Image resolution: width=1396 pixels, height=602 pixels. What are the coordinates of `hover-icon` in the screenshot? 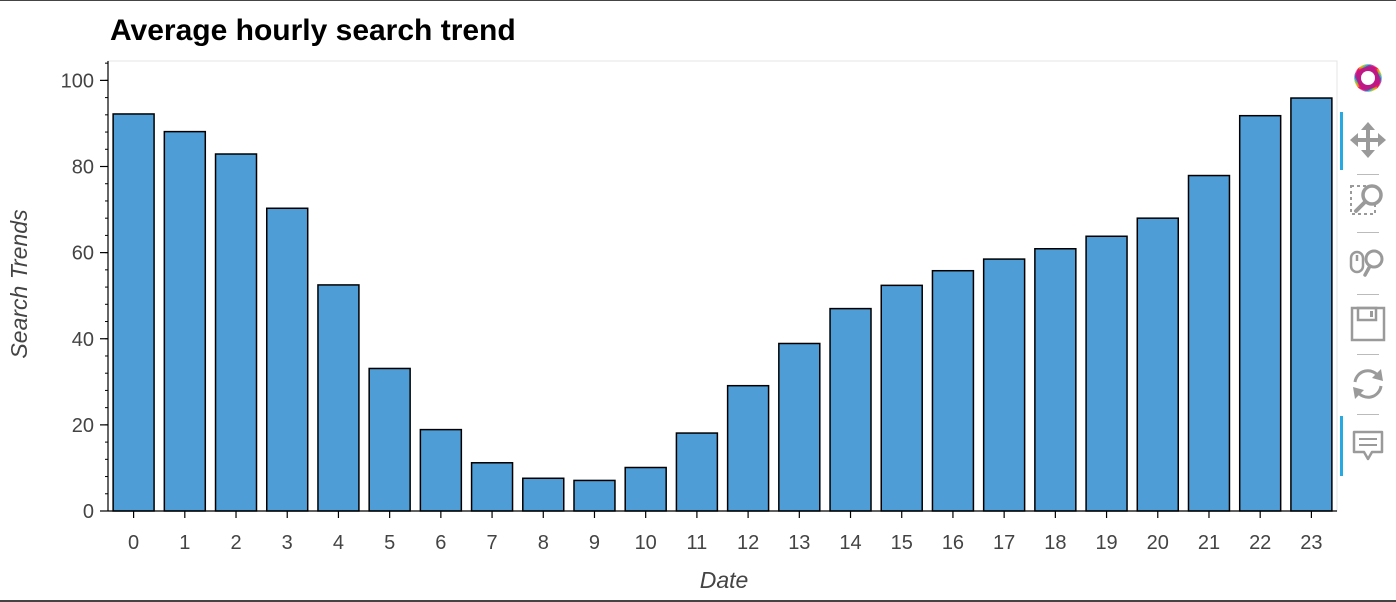 It's located at (1368, 444).